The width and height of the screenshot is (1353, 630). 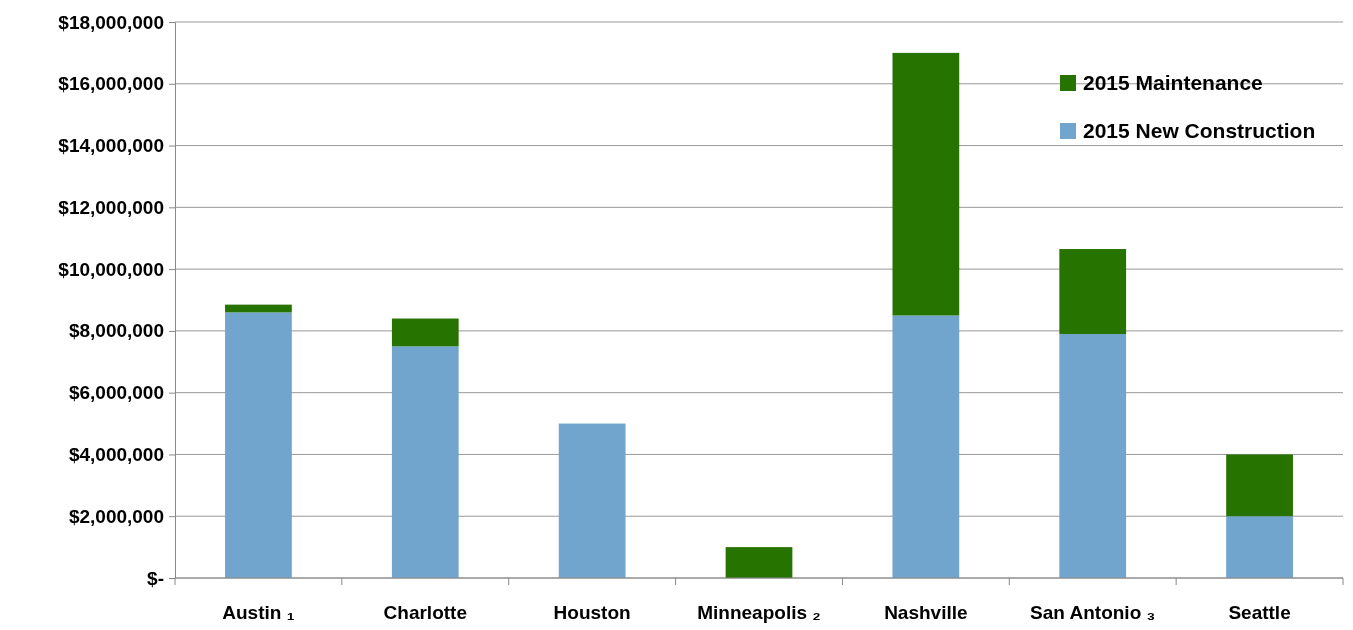 What do you see at coordinates (111, 84) in the screenshot?
I see `y-tick-label: $16,000,000` at bounding box center [111, 84].